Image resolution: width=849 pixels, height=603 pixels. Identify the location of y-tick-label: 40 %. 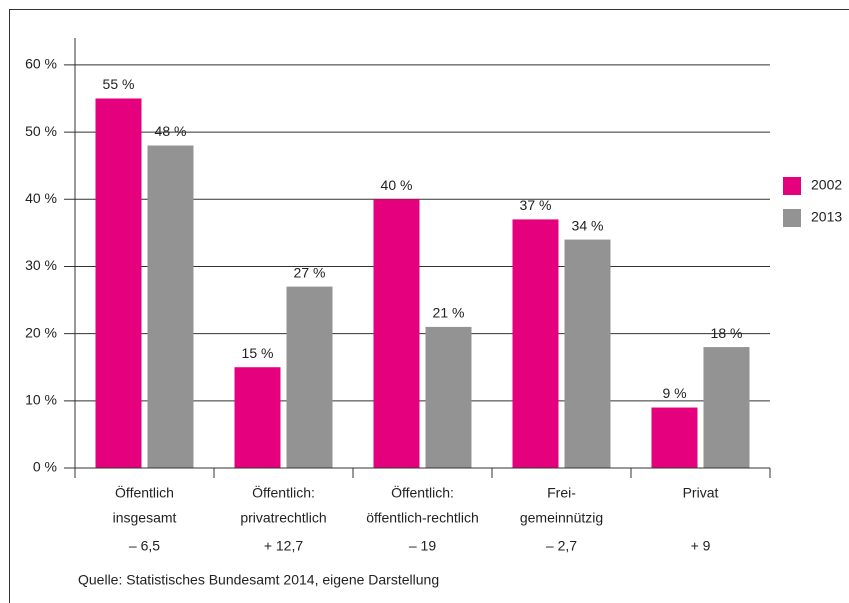
(41, 198).